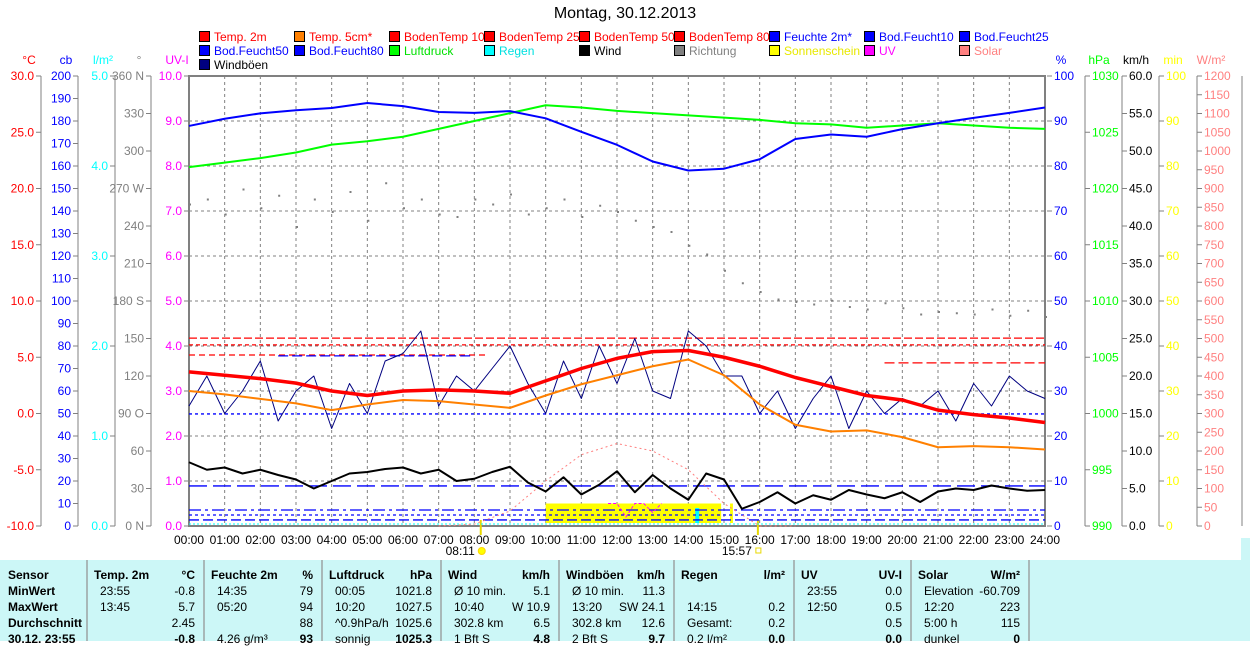 The height and width of the screenshot is (647, 1250). What do you see at coordinates (1061, 391) in the screenshot?
I see `axis-tick-label: 30` at bounding box center [1061, 391].